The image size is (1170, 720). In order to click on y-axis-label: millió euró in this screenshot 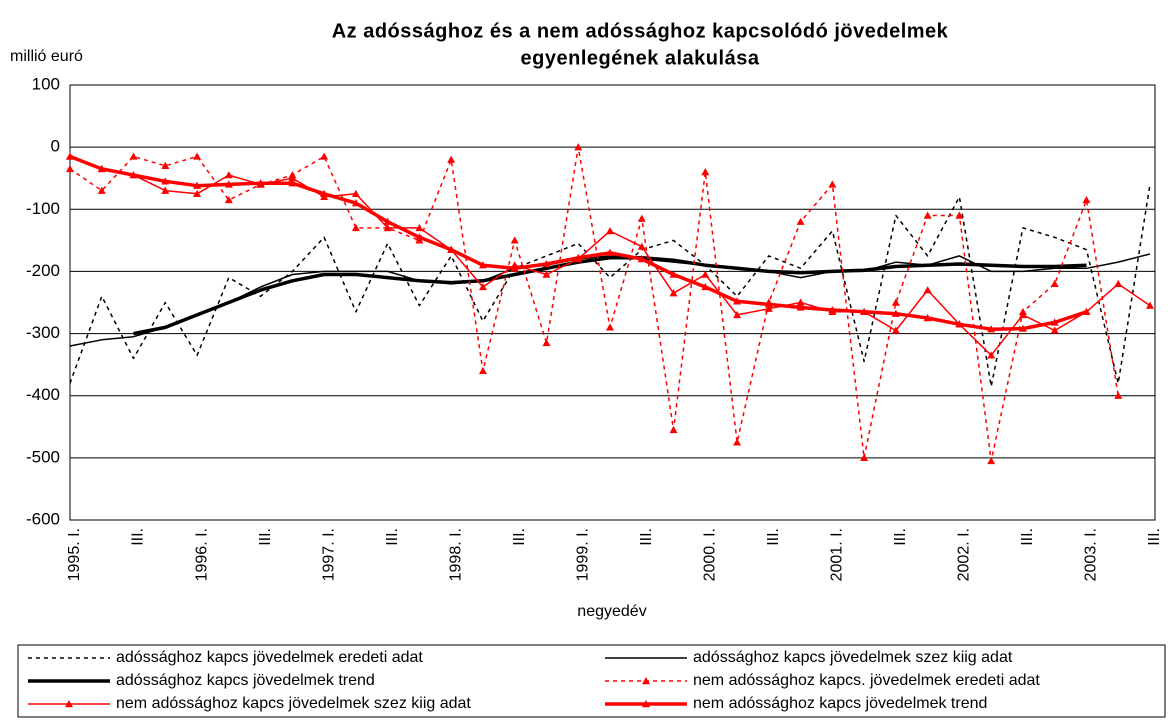, I will do `click(46, 56)`.